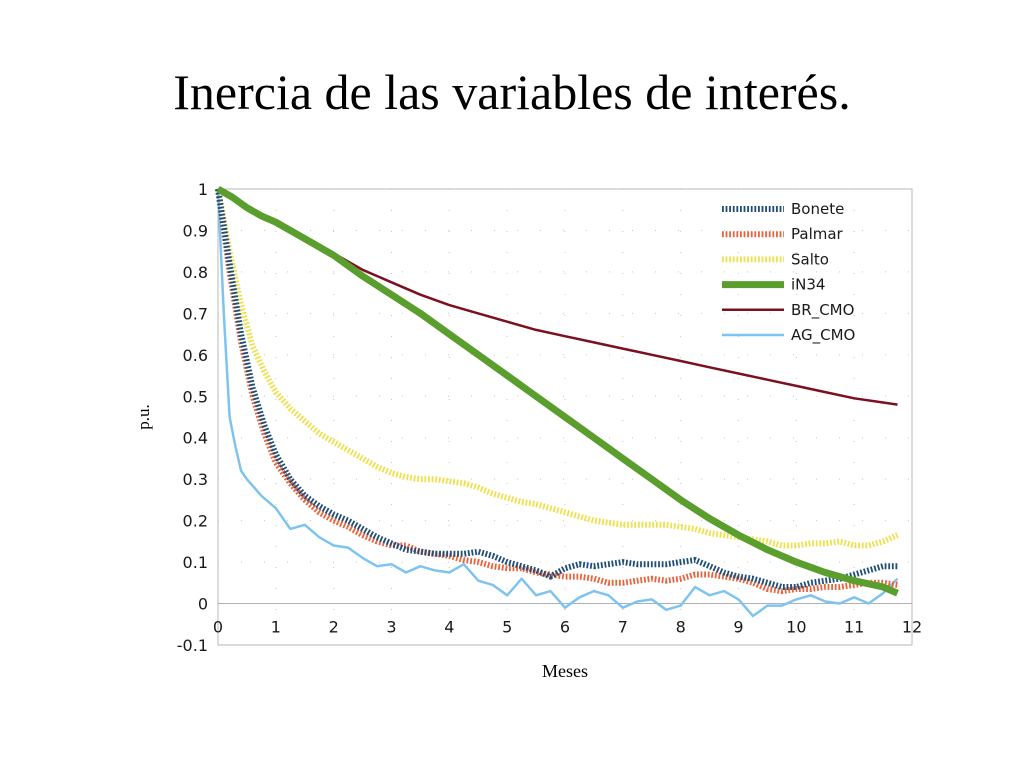  Describe the element at coordinates (507, 627) in the screenshot. I see `x-tick-label: 5` at that location.